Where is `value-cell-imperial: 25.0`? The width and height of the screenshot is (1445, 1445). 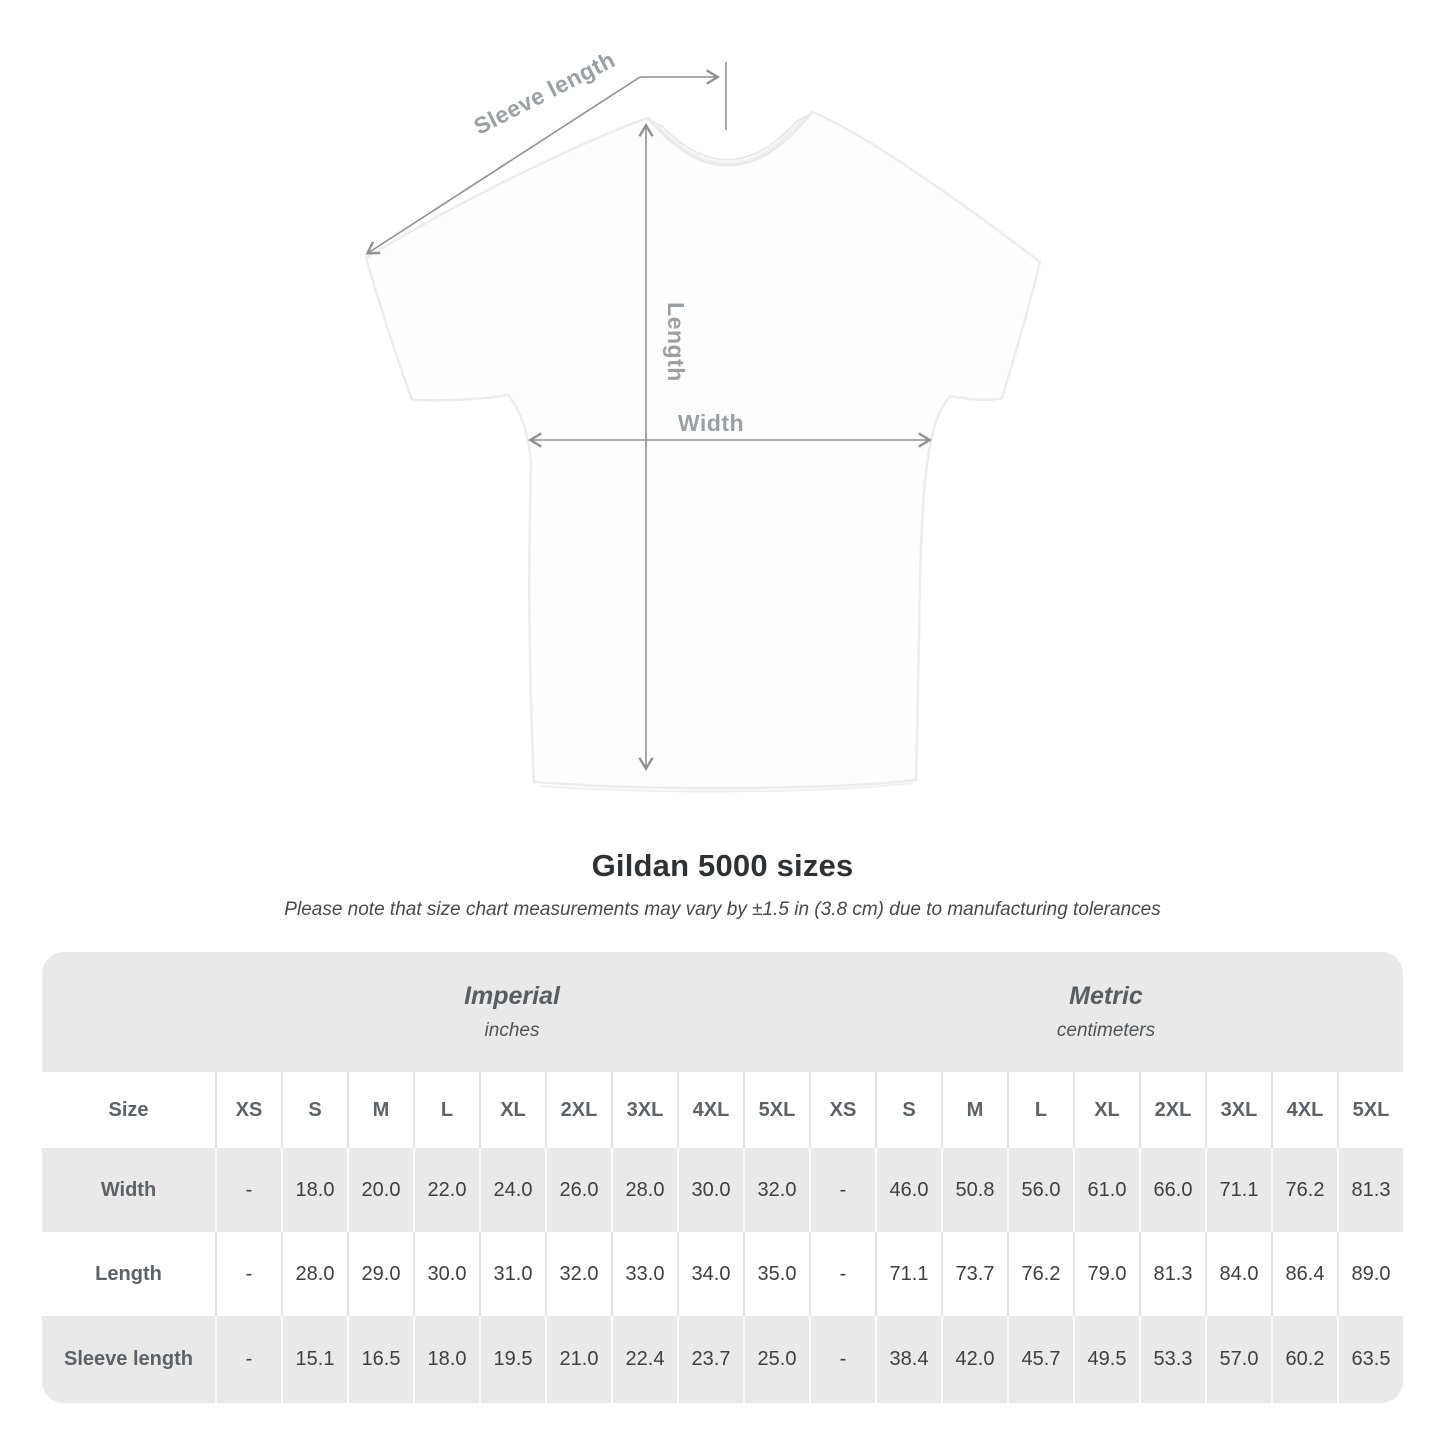 value-cell-imperial: 25.0 is located at coordinates (776, 1359).